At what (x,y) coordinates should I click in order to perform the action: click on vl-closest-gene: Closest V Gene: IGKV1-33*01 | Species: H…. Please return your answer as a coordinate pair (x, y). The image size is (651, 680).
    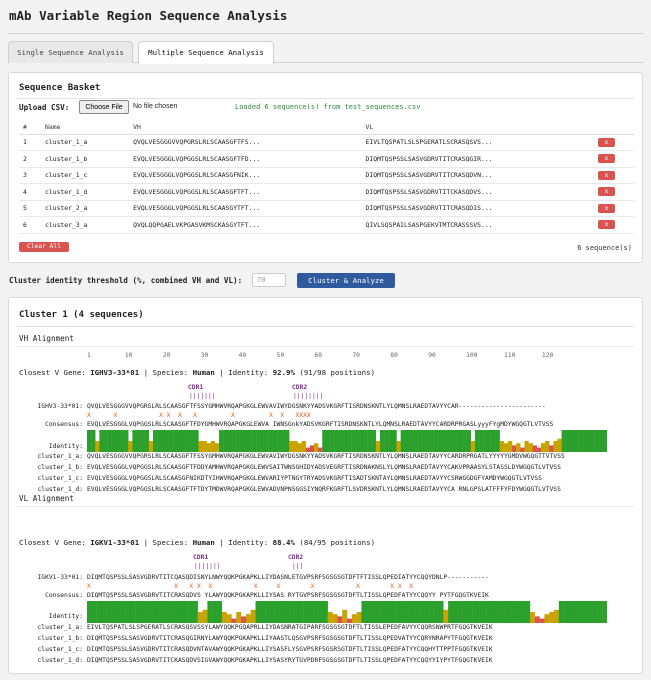
    Looking at the image, I should click on (197, 542).